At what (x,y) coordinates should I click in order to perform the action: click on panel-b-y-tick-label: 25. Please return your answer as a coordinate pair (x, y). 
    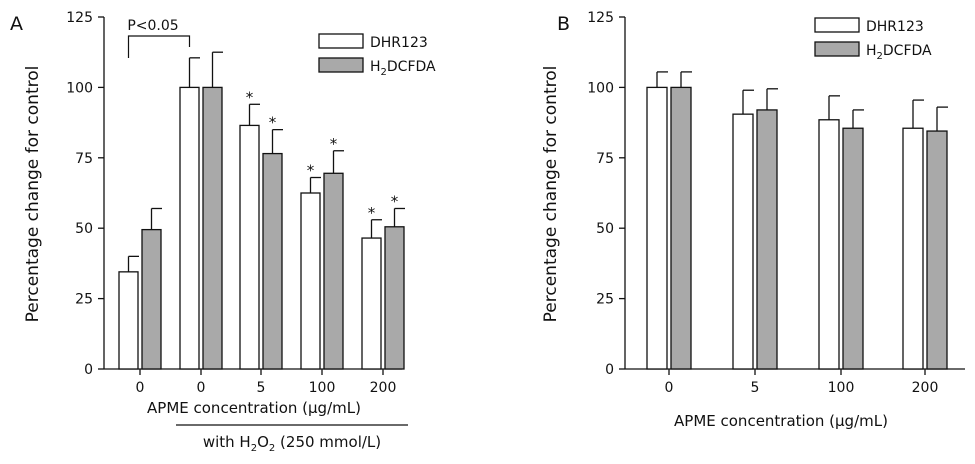
    Looking at the image, I should click on (605, 300).